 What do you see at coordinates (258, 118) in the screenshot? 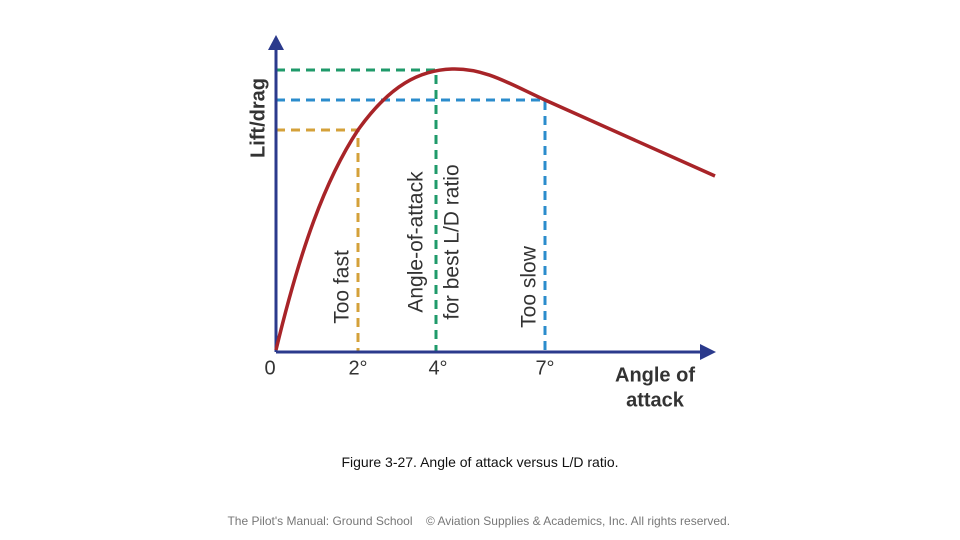
I see `y-axis-label: Lift/drag` at bounding box center [258, 118].